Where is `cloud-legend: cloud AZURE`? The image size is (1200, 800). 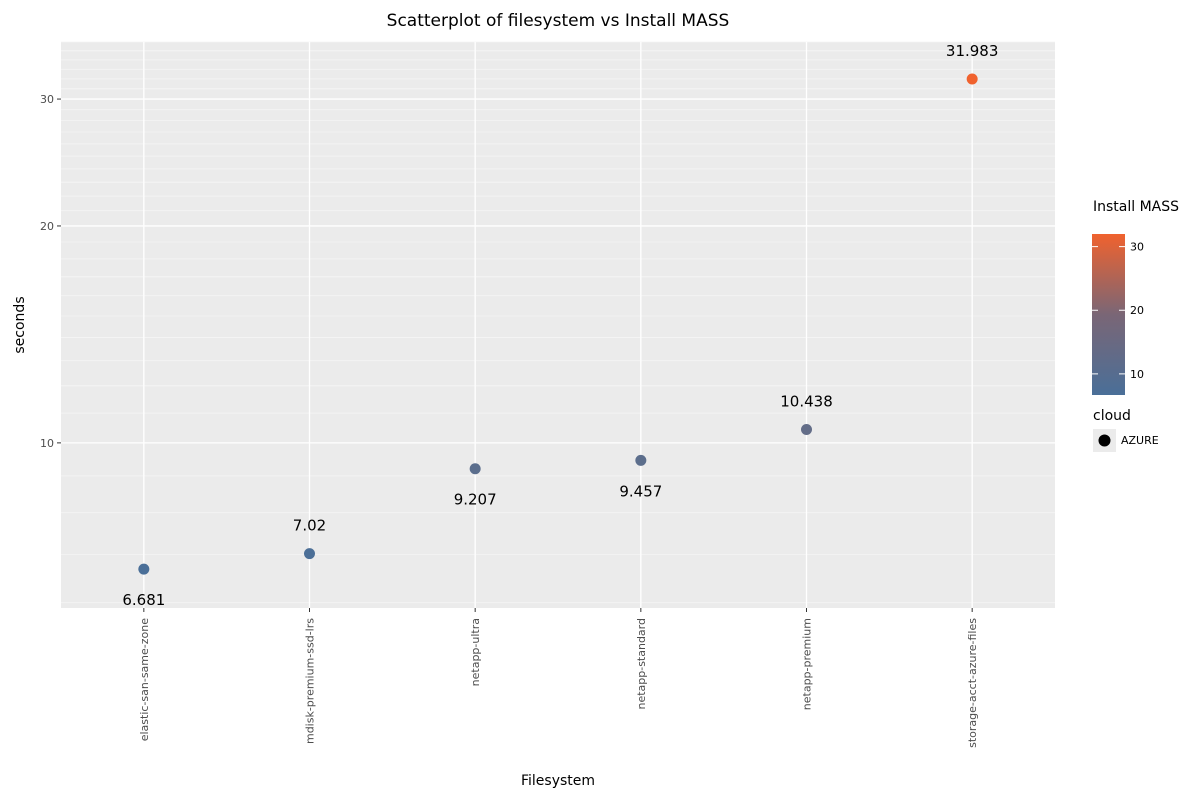 cloud-legend: cloud AZURE is located at coordinates (1126, 430).